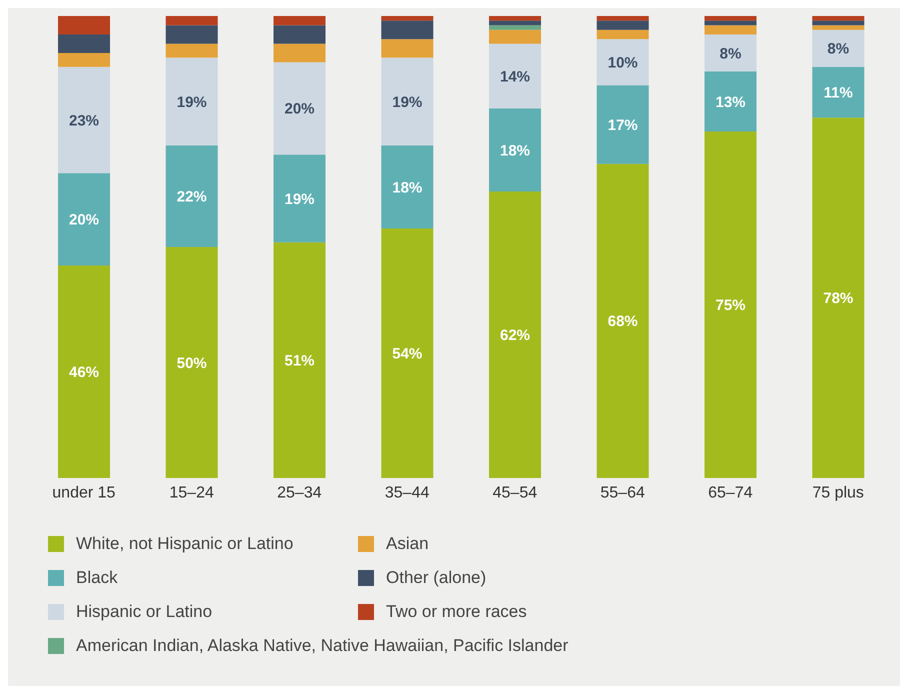 This screenshot has height=694, width=908. Describe the element at coordinates (515, 493) in the screenshot. I see `x-tick-label: 45–54` at that location.